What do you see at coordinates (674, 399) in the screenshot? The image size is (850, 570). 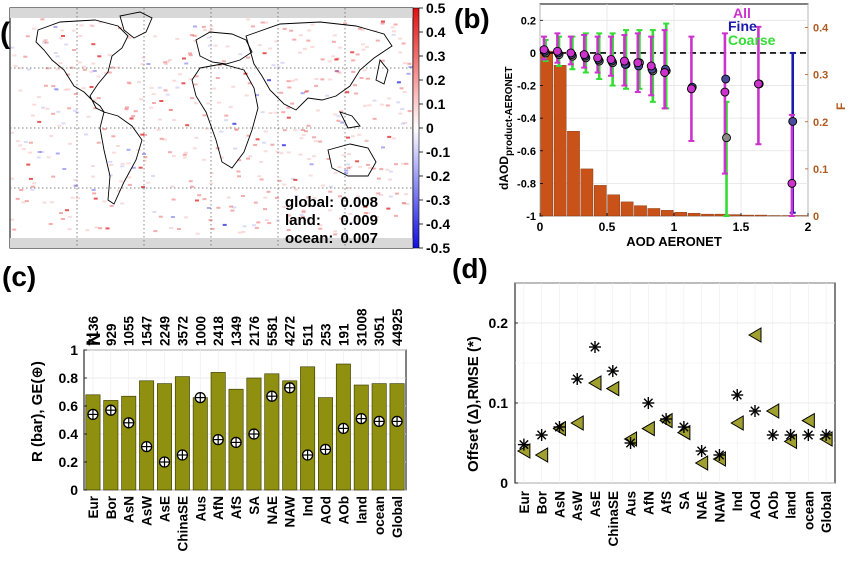 I see `plot-d-marks` at bounding box center [674, 399].